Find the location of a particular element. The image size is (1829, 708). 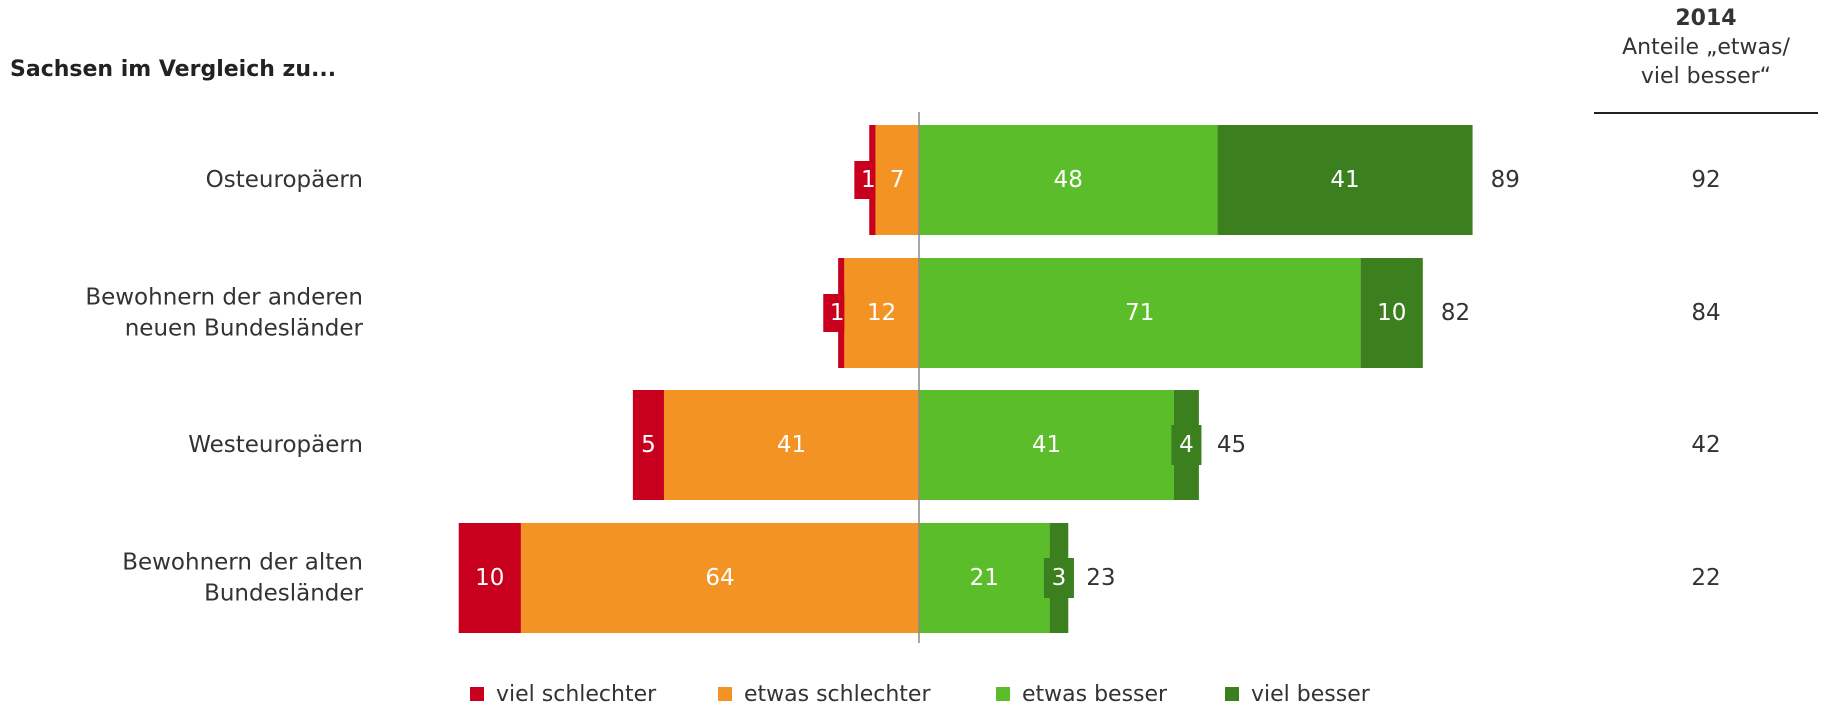

legend-label-viel-schlechter: viel schlechter is located at coordinates (576, 694).